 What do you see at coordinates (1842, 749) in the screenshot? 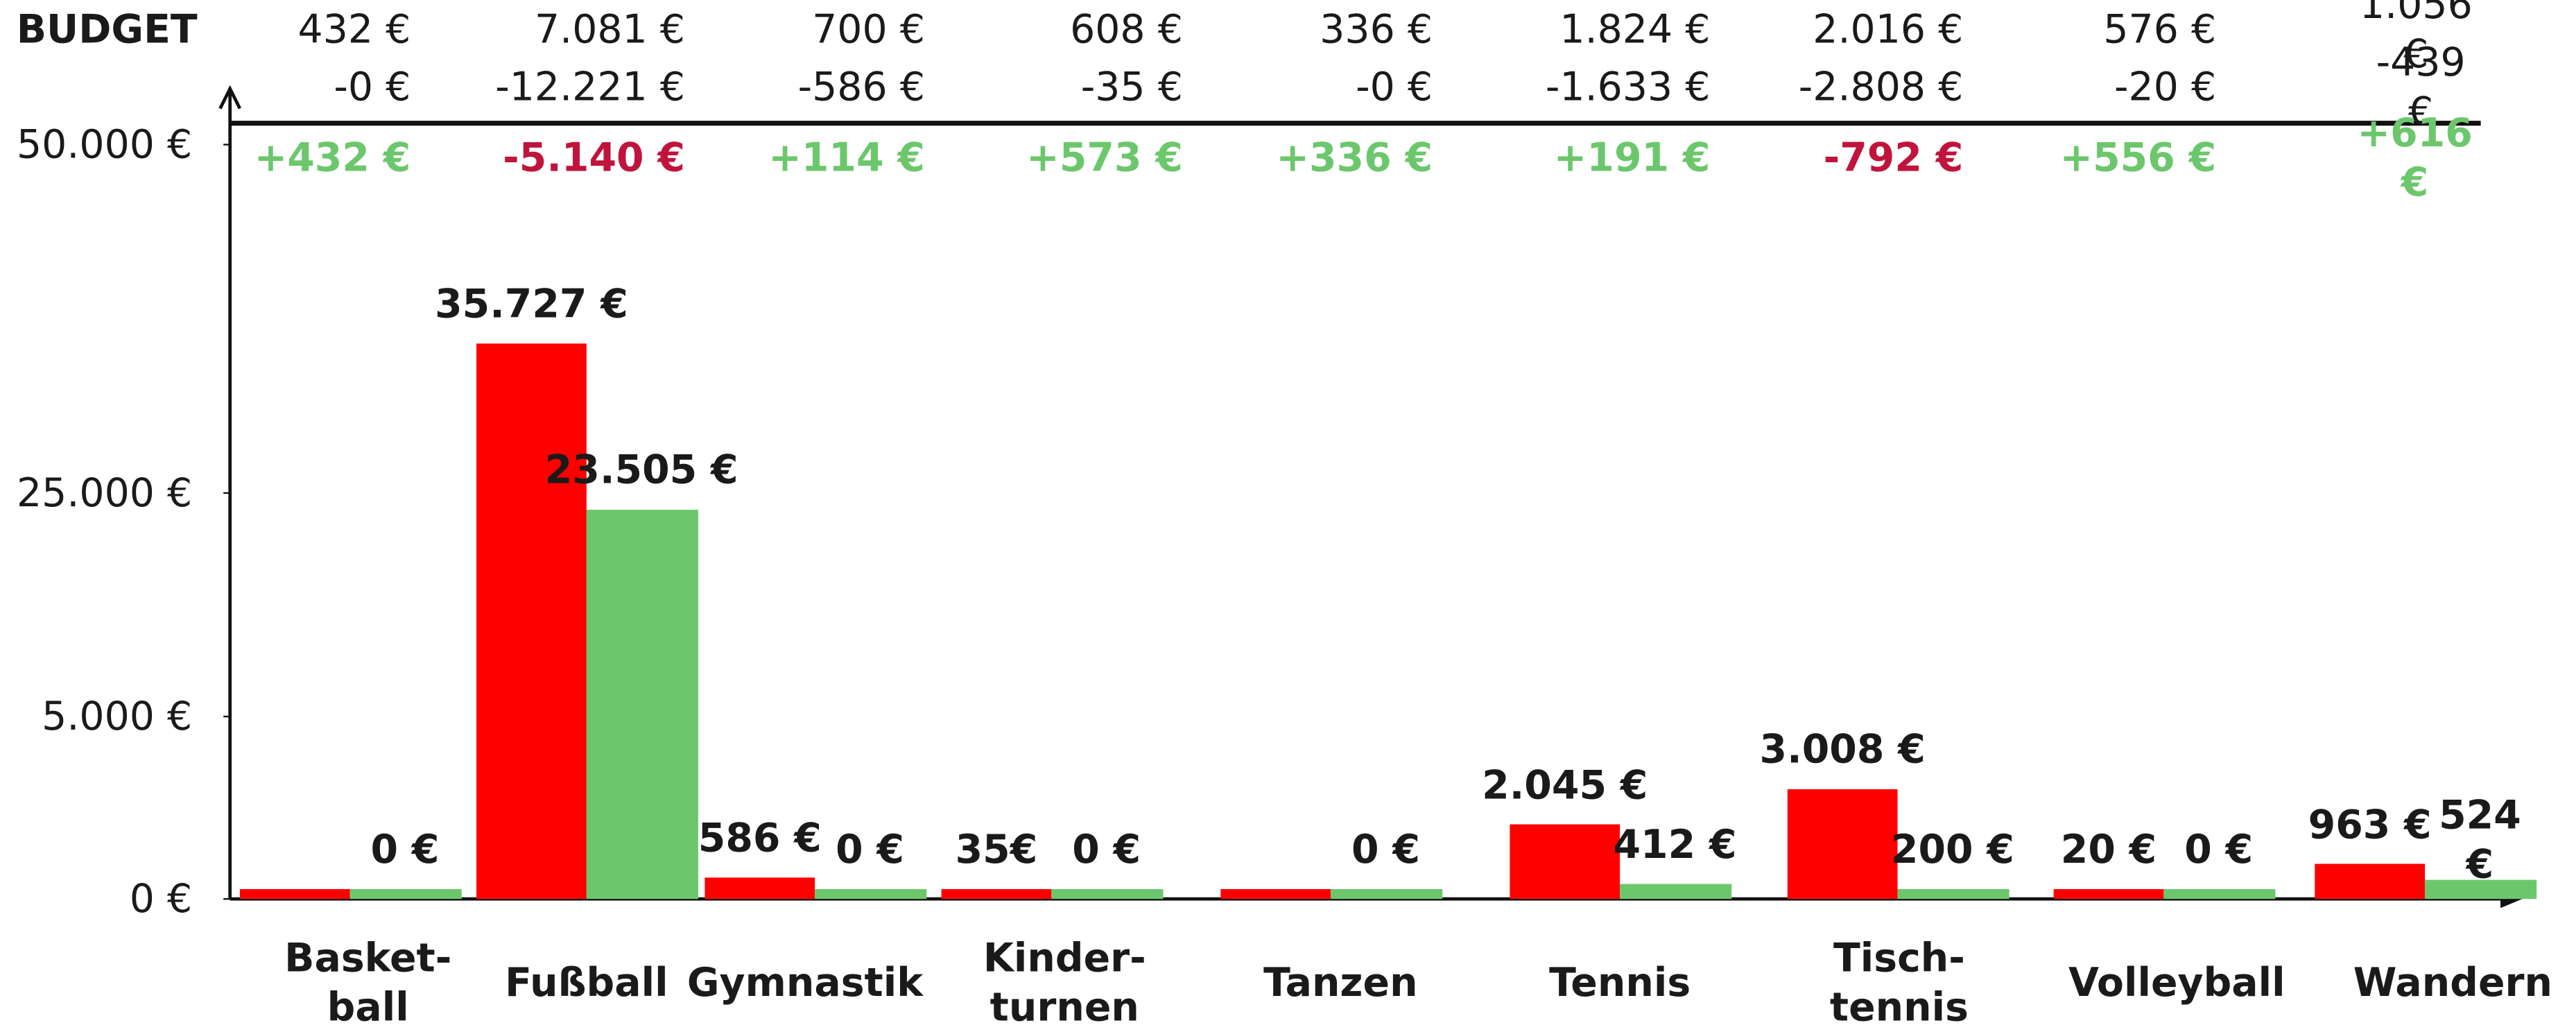
I see `bar-value-label: 3.008 €` at bounding box center [1842, 749].